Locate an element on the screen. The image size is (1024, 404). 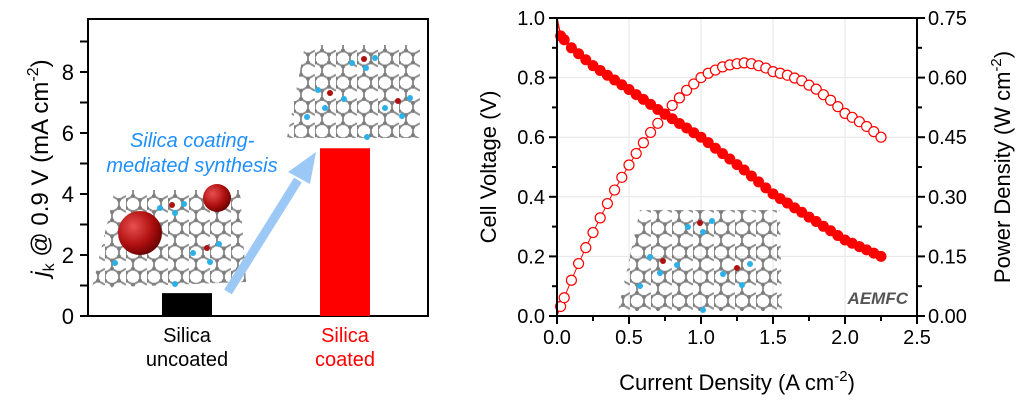
category-label-line2: uncoated is located at coordinates (187, 360).